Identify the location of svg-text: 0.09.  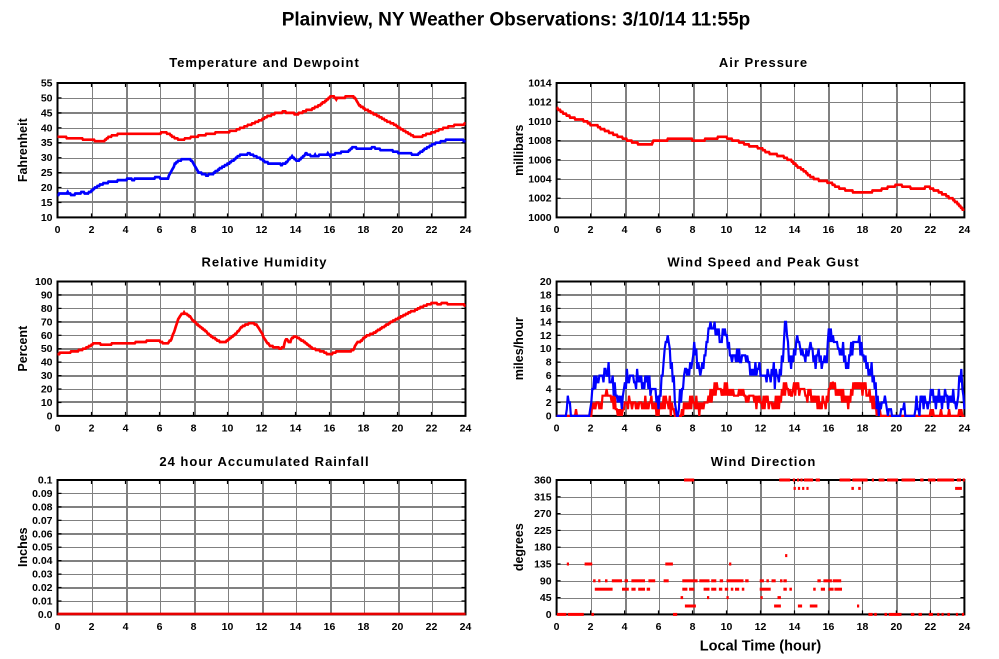
(42, 494).